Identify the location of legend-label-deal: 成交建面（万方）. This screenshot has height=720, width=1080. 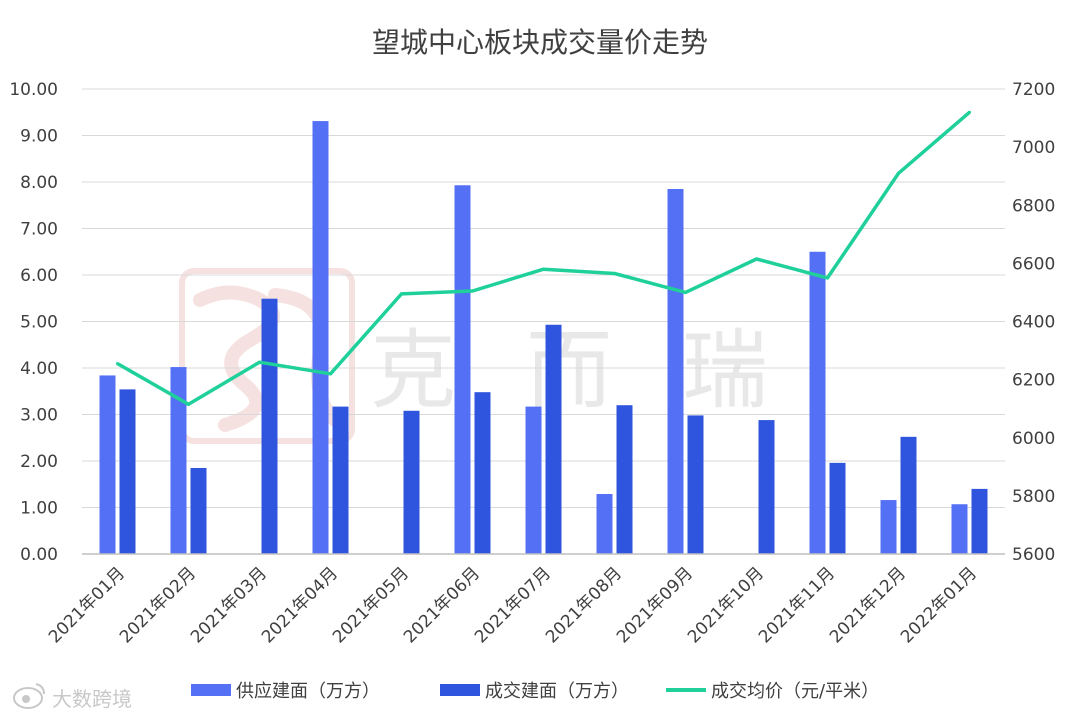
(557, 691).